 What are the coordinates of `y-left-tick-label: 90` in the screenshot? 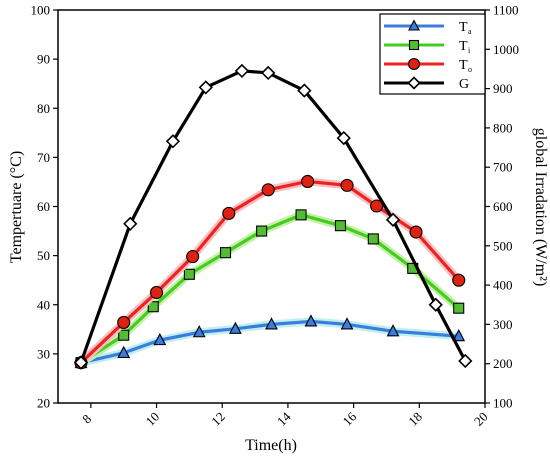 It's located at (43, 59).